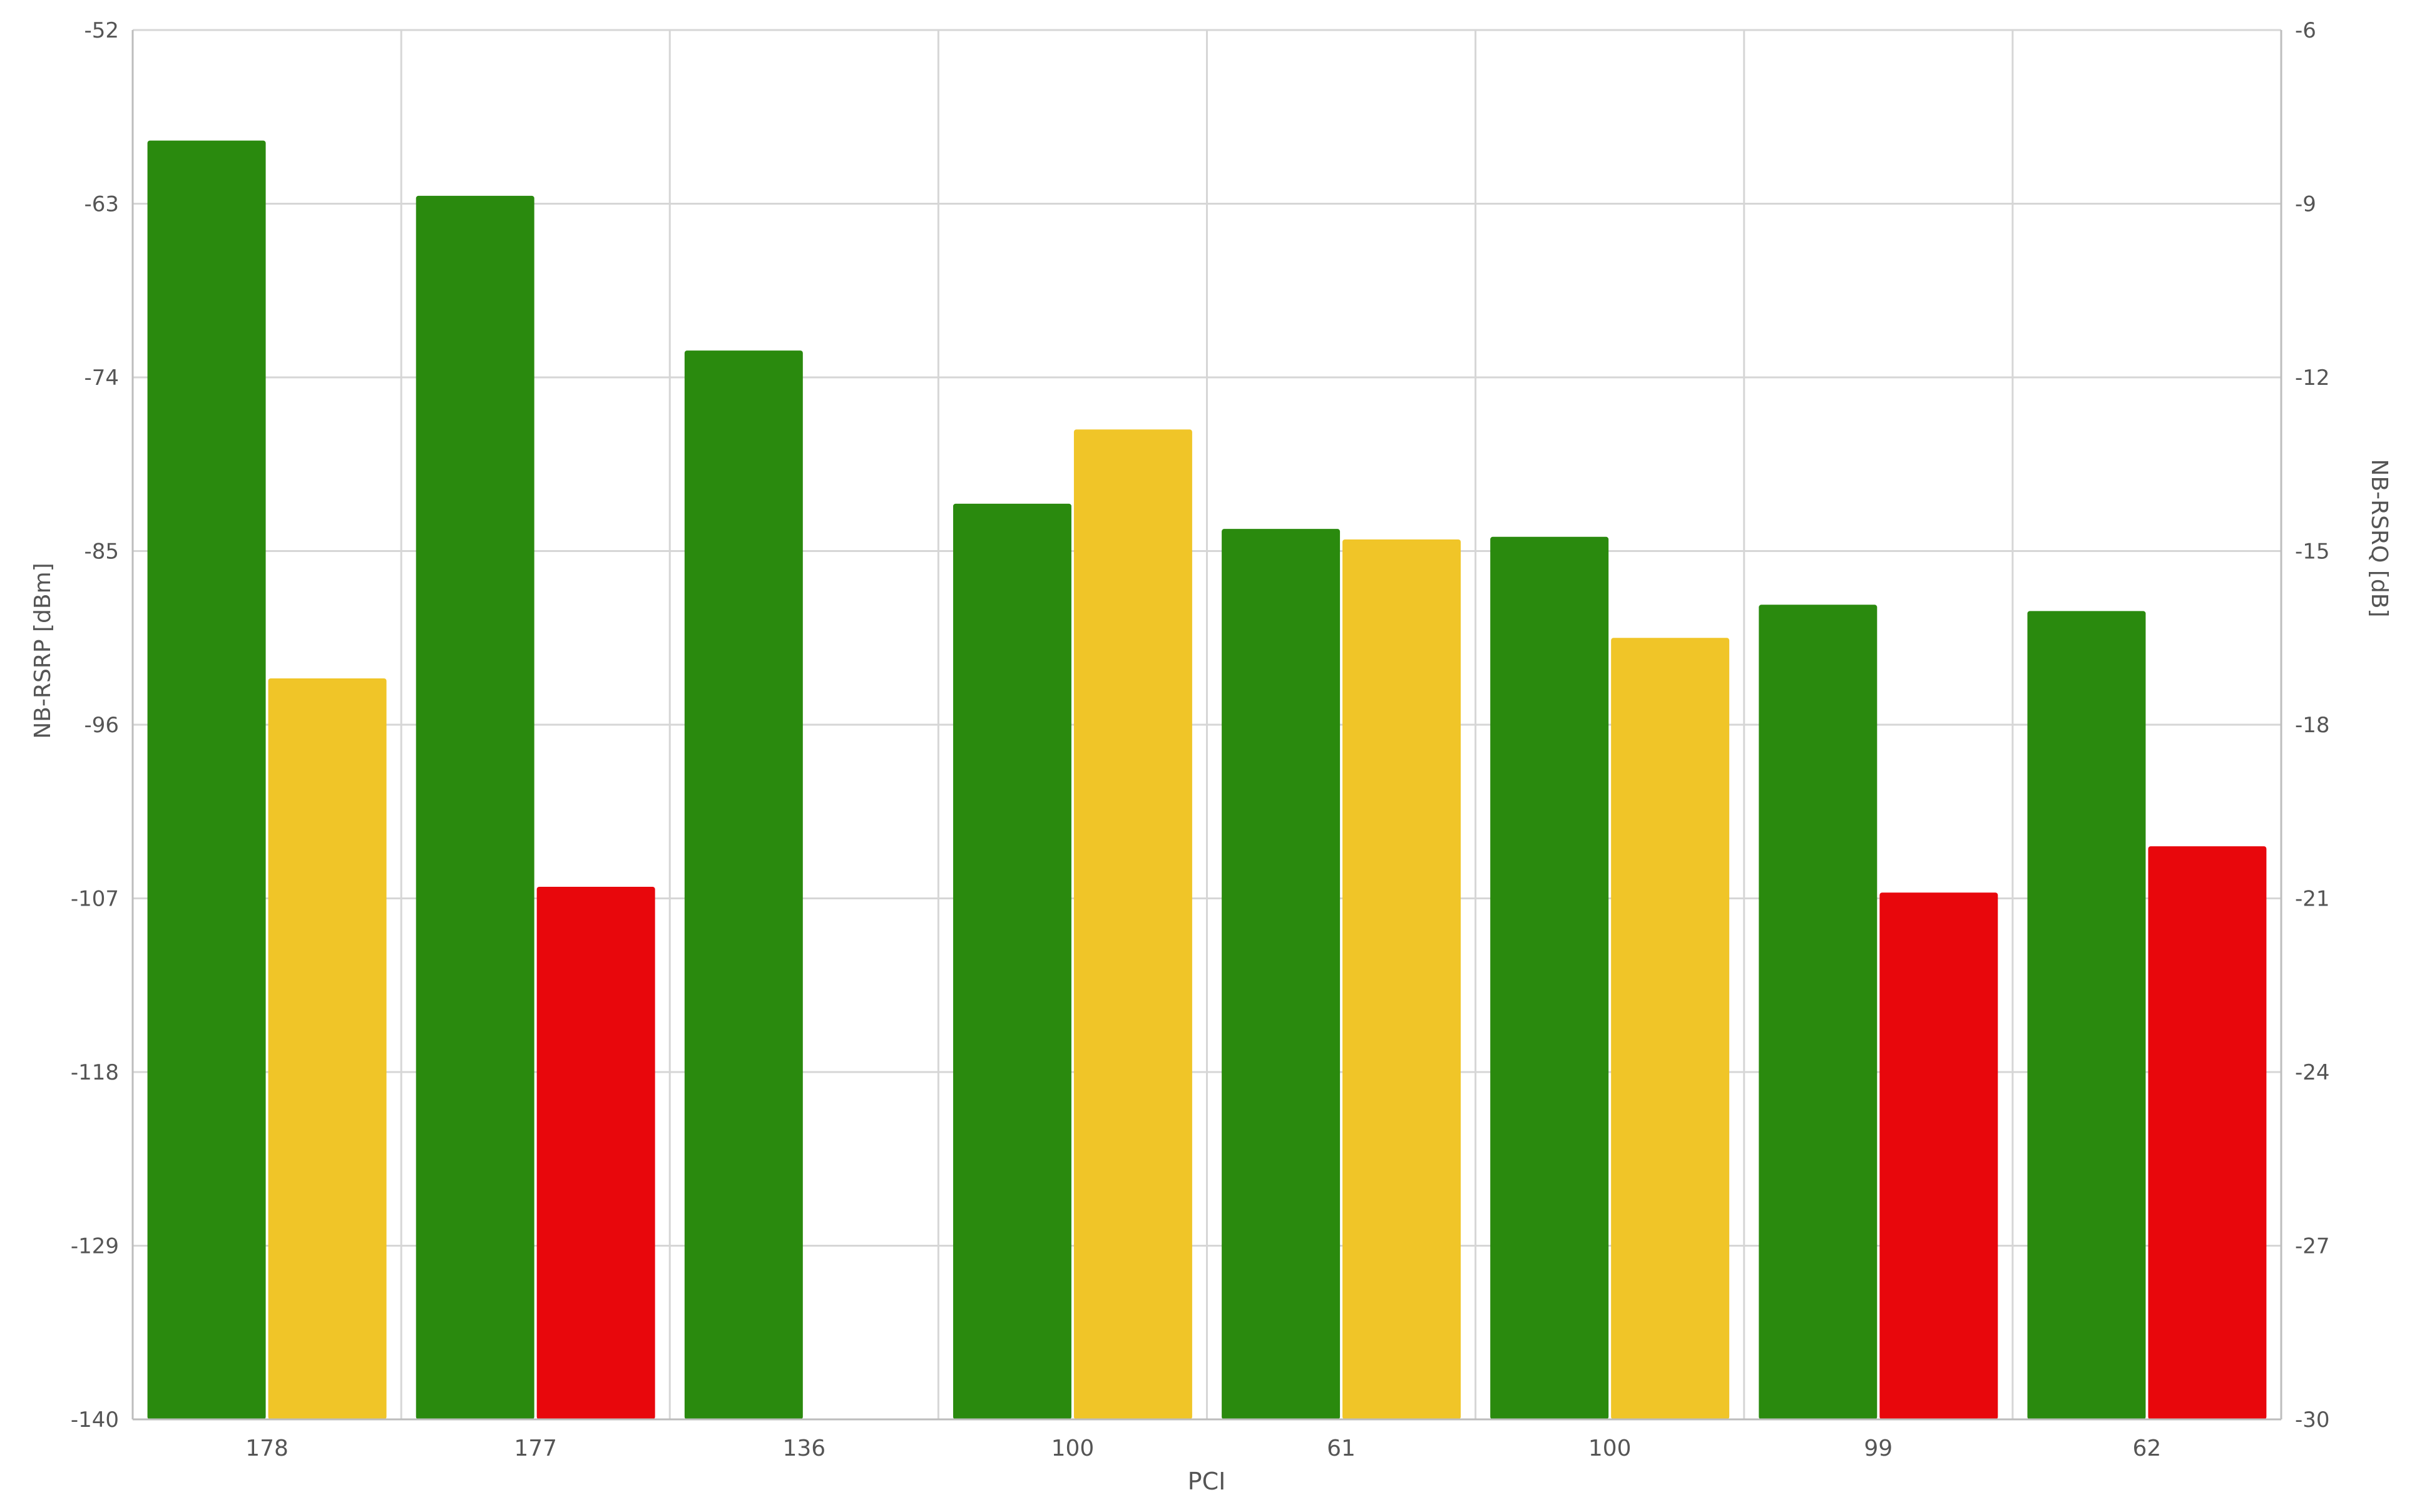  Describe the element at coordinates (101, 551) in the screenshot. I see `y-left-tick-label: -85` at that location.